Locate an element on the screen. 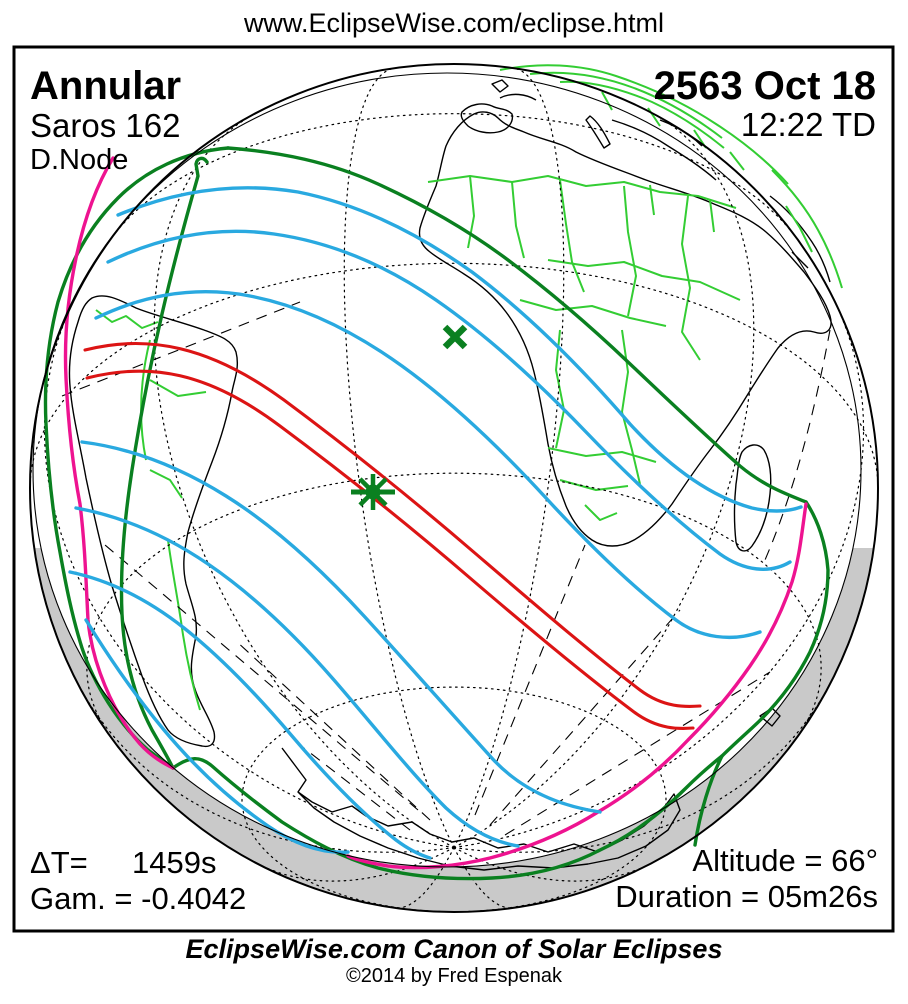  sunset-loop-east is located at coordinates (761, 673).